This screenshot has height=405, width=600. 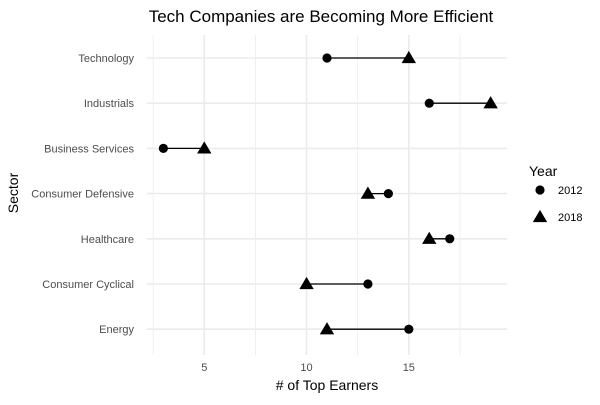 I want to click on y-tick-label: Healthcare, so click(x=107, y=240).